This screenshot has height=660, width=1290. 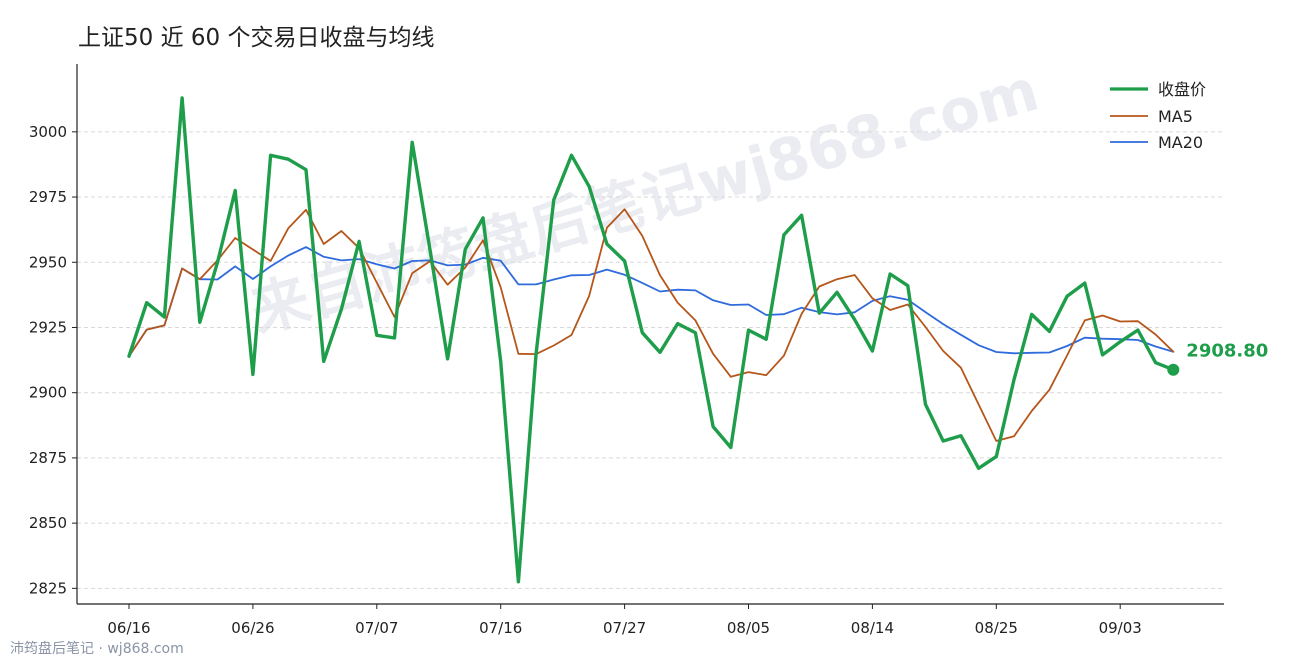 I want to click on y-tick-label: 3000, so click(x=48, y=132).